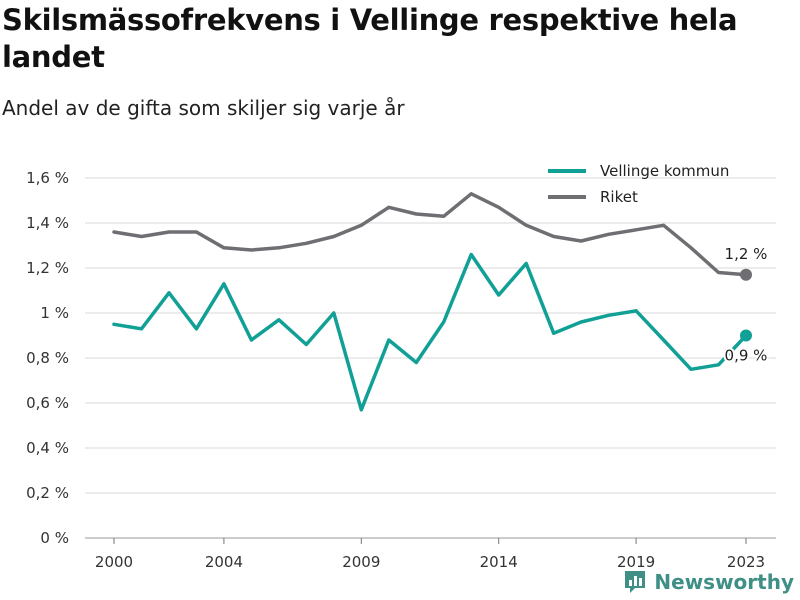 The image size is (800, 600). Describe the element at coordinates (636, 562) in the screenshot. I see `x-tick-label: 2019` at that location.